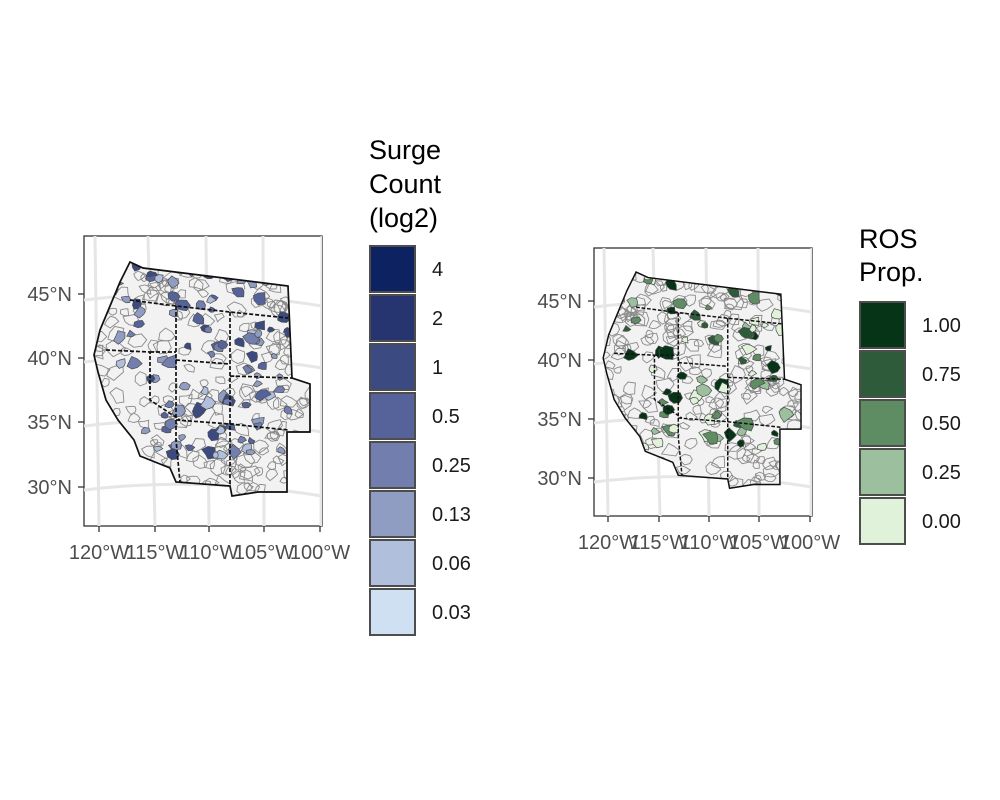 The width and height of the screenshot is (1000, 800). I want to click on x-tick-label: 120°W, so click(99, 553).